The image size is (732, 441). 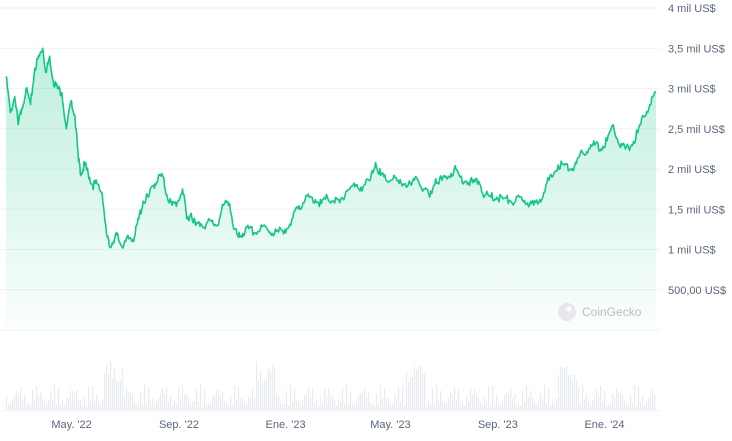 What do you see at coordinates (696, 130) in the screenshot?
I see `y-tick-label: 2,5 mil US$` at bounding box center [696, 130].